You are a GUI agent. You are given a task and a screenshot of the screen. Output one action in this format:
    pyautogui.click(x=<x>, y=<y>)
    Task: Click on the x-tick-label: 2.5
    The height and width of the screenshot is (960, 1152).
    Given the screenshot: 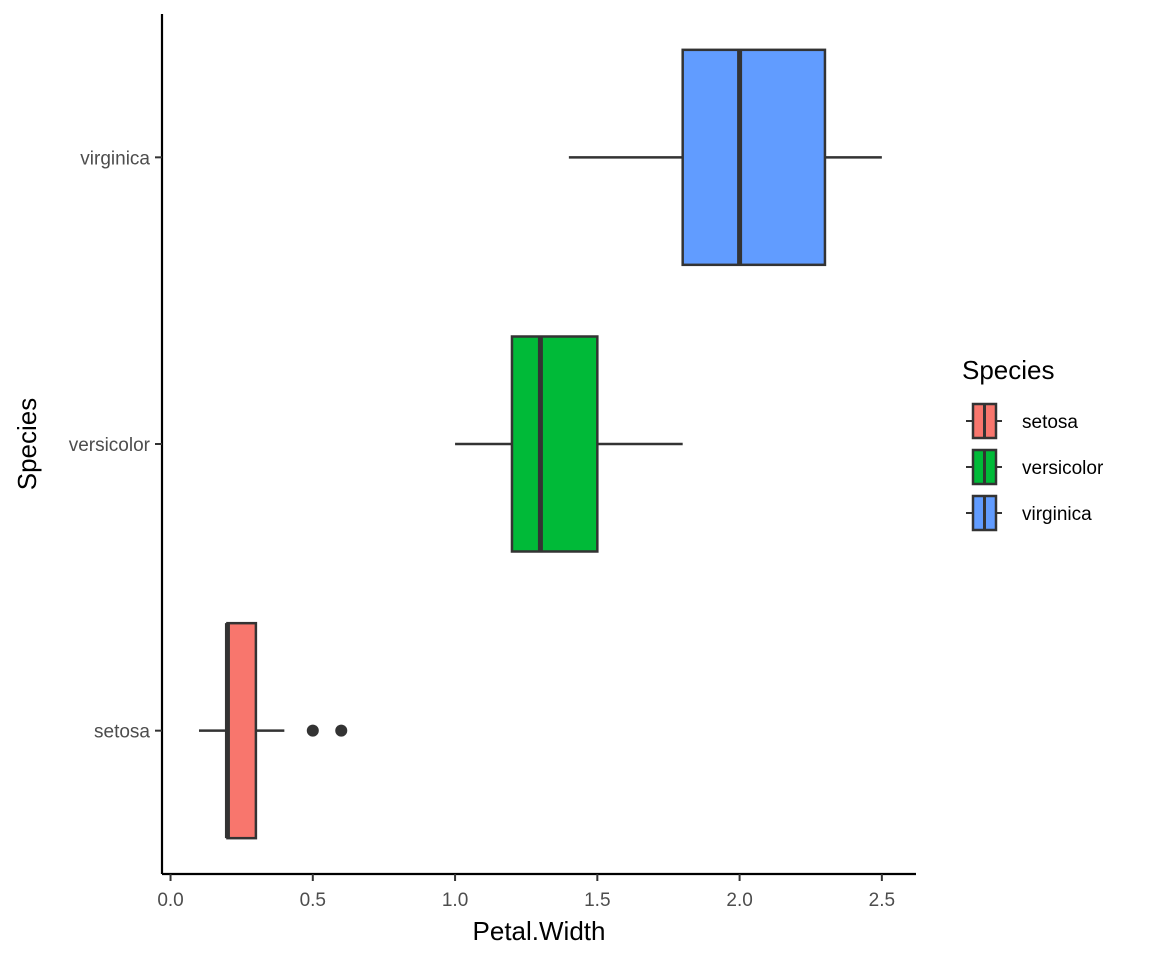 What is the action you would take?
    pyautogui.click(x=882, y=900)
    